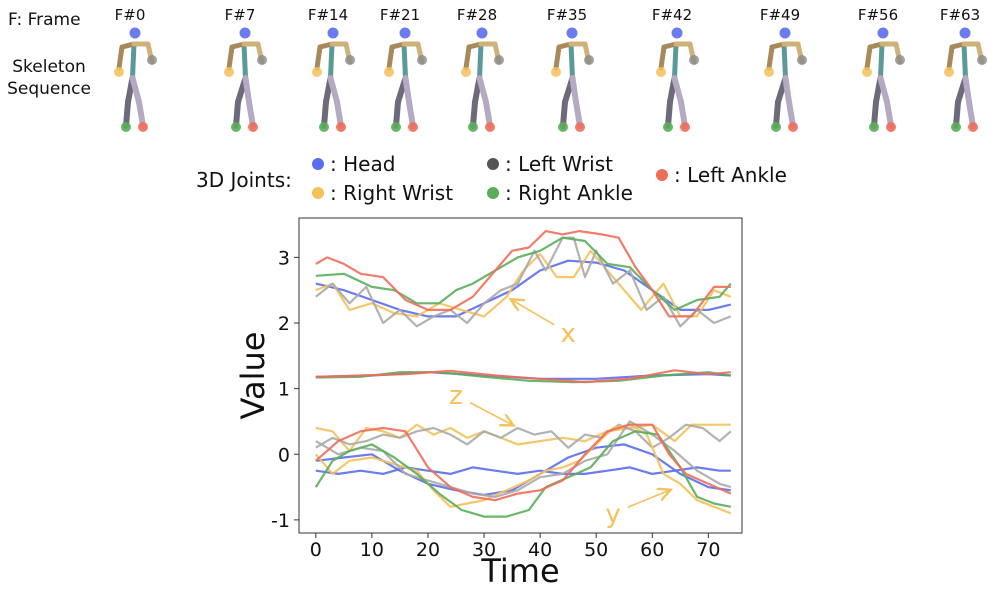  I want to click on x-tick-label: 30, so click(484, 550).